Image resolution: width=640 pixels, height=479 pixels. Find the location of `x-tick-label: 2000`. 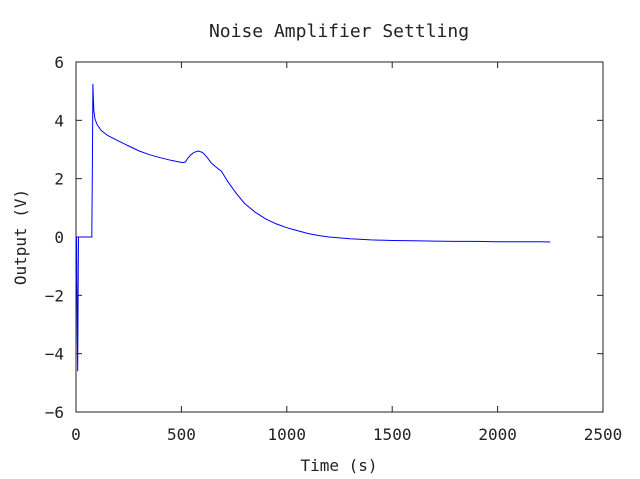

x-tick-label: 2000 is located at coordinates (497, 434).